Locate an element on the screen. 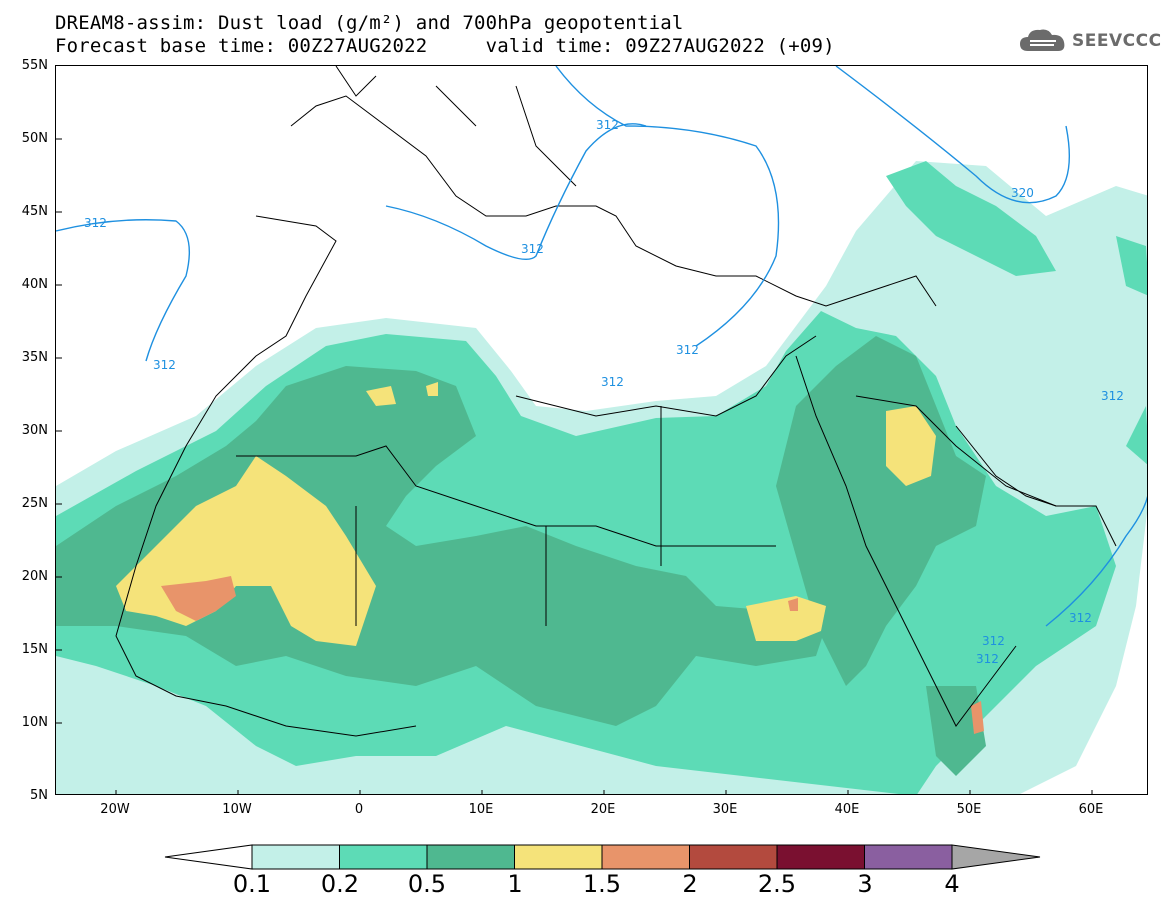  legend-label: 0.1 is located at coordinates (252, 884).